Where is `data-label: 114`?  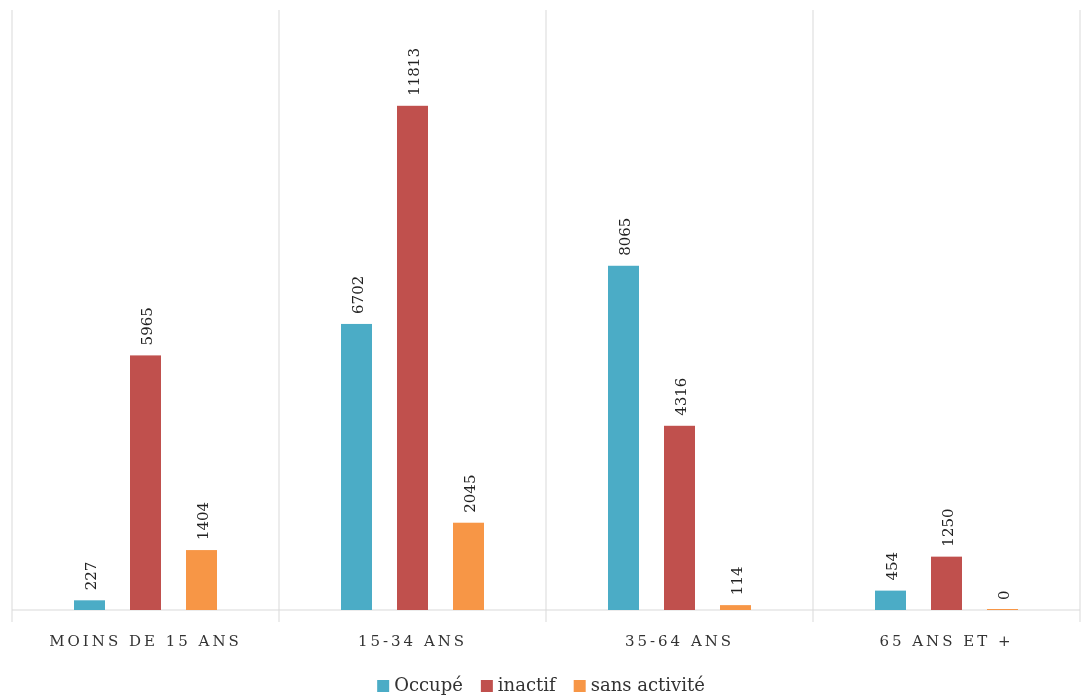
data-label: 114 is located at coordinates (736, 581).